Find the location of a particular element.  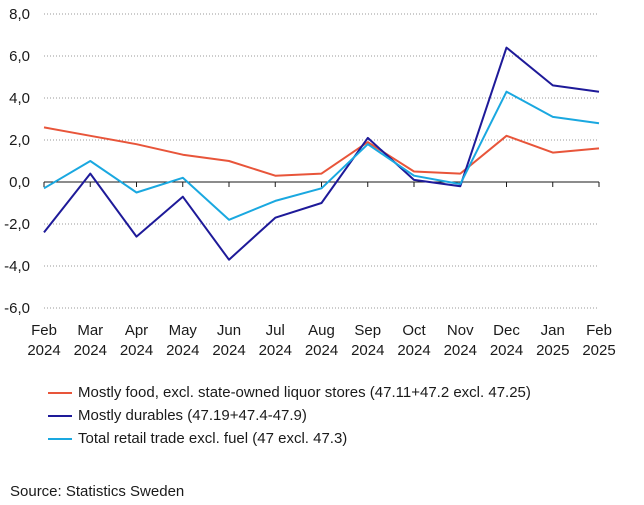

y-tick-label: 8,0 is located at coordinates (19, 14).